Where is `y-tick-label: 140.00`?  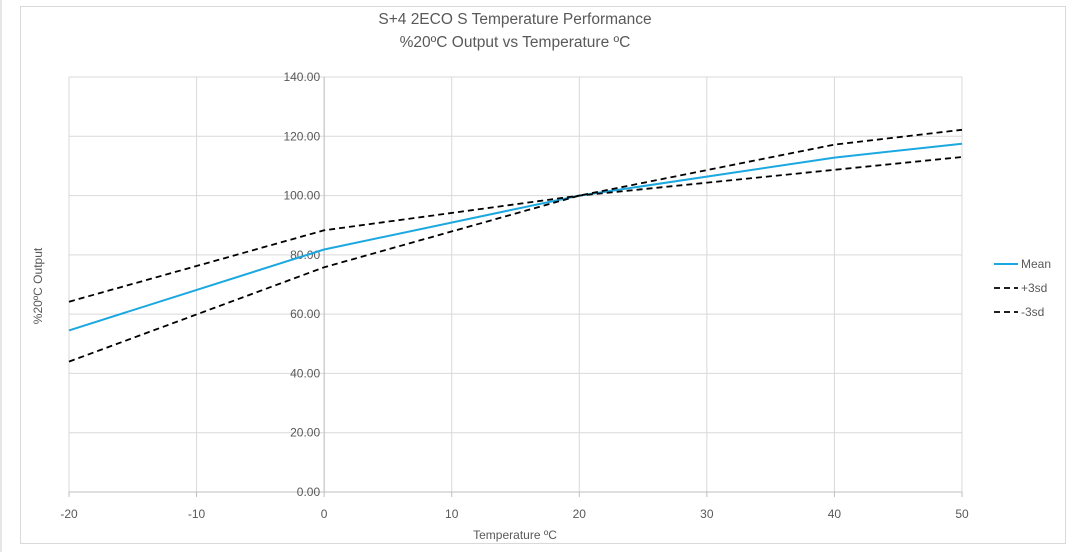 y-tick-label: 140.00 is located at coordinates (301, 77).